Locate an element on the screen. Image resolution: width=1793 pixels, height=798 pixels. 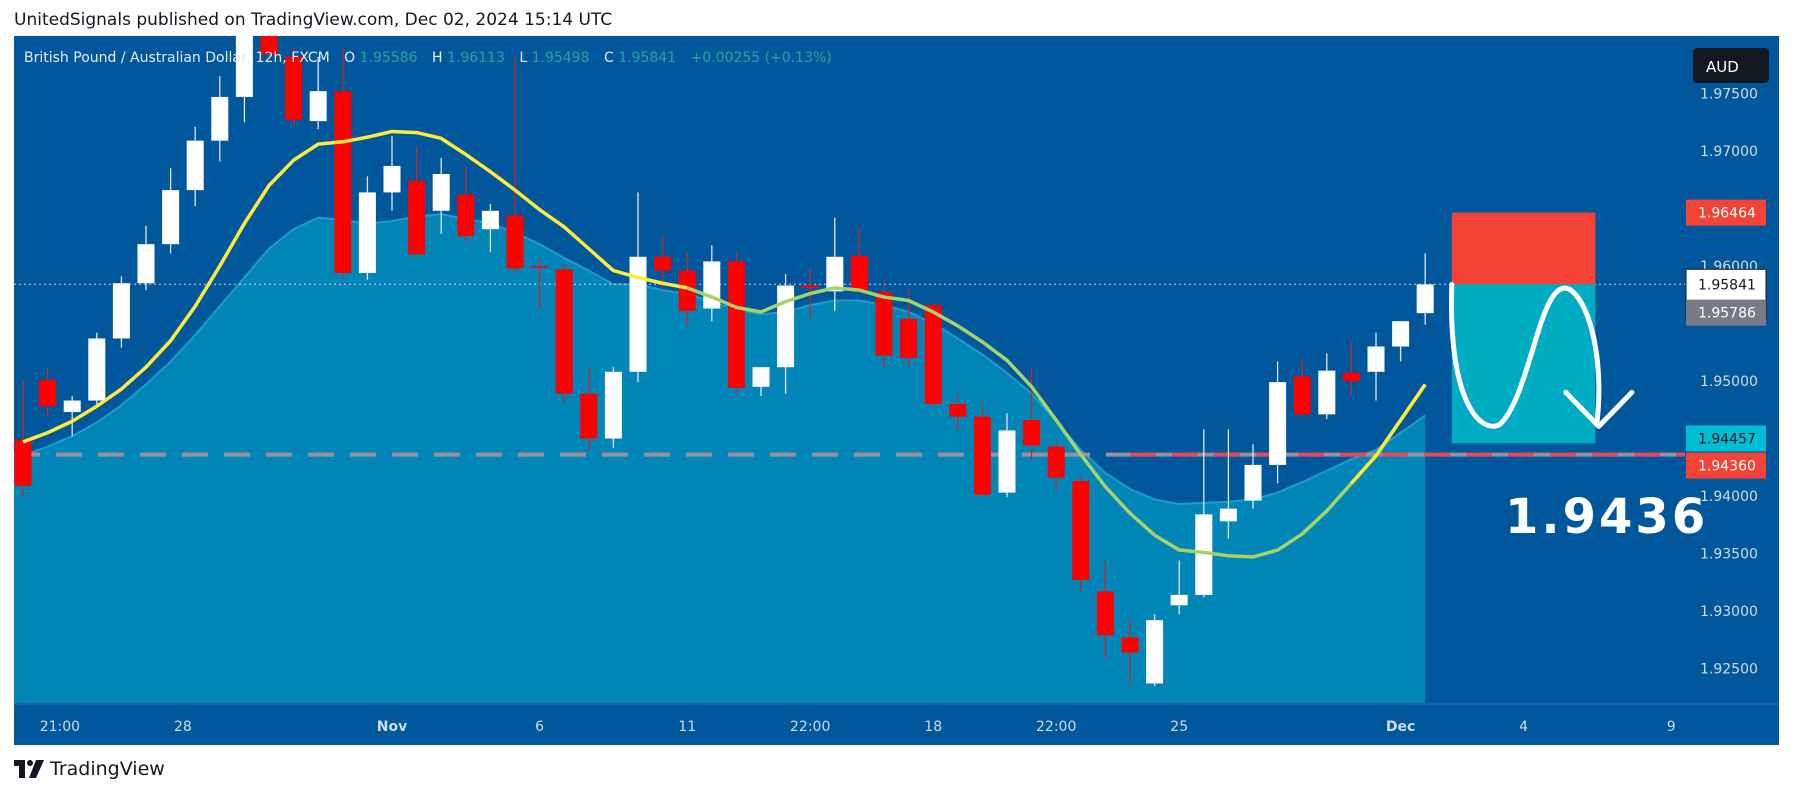
legend-open-value: 1.95586 is located at coordinates (389, 58).